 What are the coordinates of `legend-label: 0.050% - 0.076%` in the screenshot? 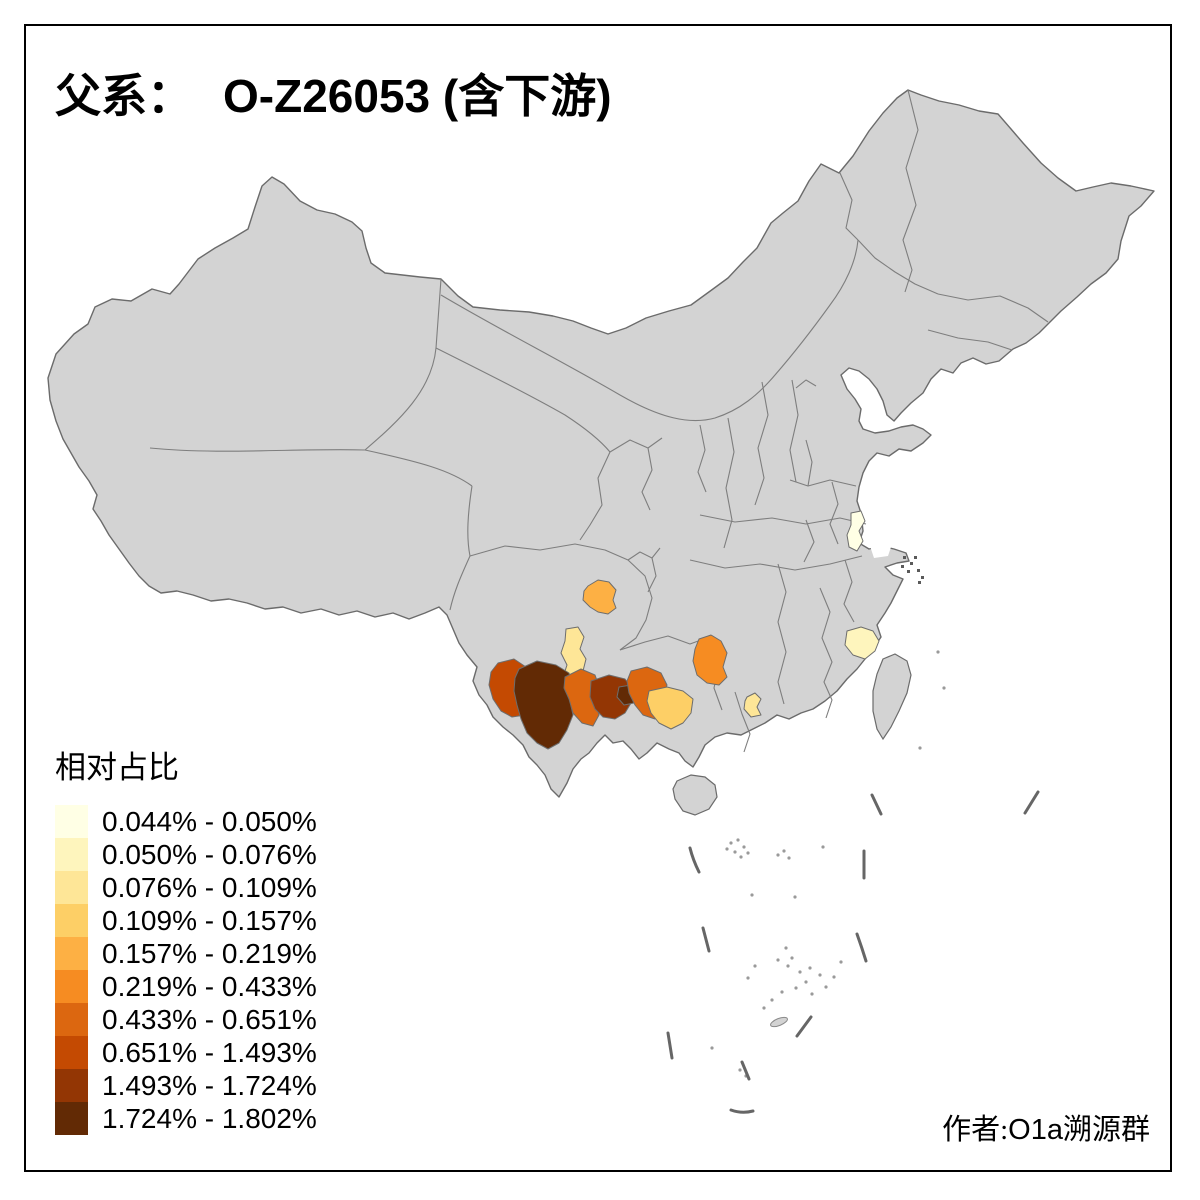 It's located at (209, 854).